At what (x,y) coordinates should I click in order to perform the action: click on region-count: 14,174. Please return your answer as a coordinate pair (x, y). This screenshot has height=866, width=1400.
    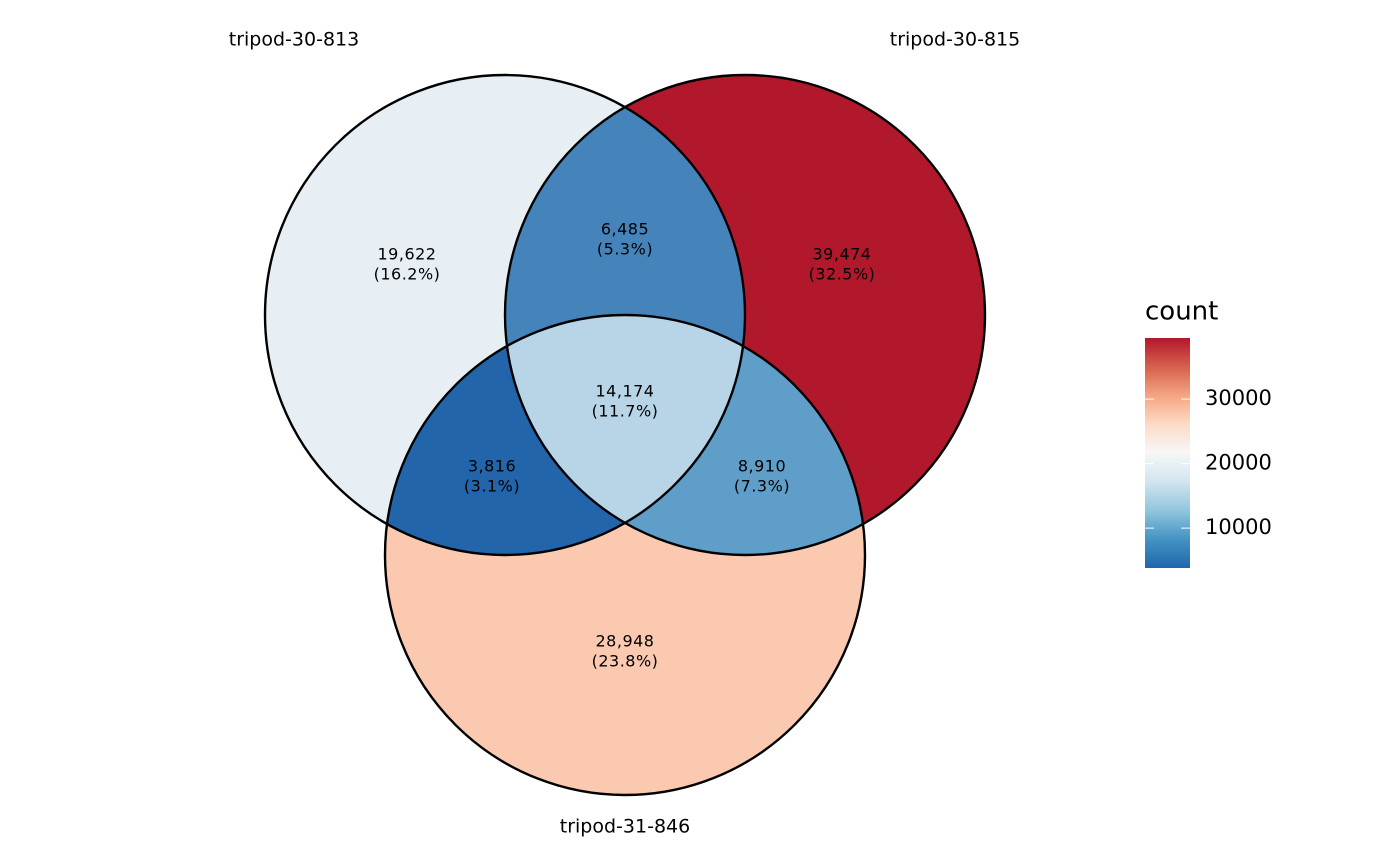
    Looking at the image, I should click on (625, 391).